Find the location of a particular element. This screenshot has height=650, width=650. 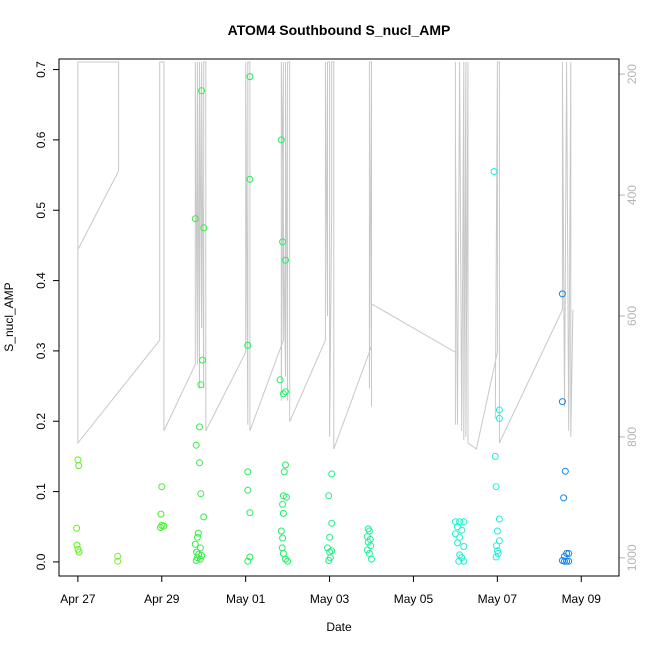

x-tick-label: May 09 is located at coordinates (582, 599).